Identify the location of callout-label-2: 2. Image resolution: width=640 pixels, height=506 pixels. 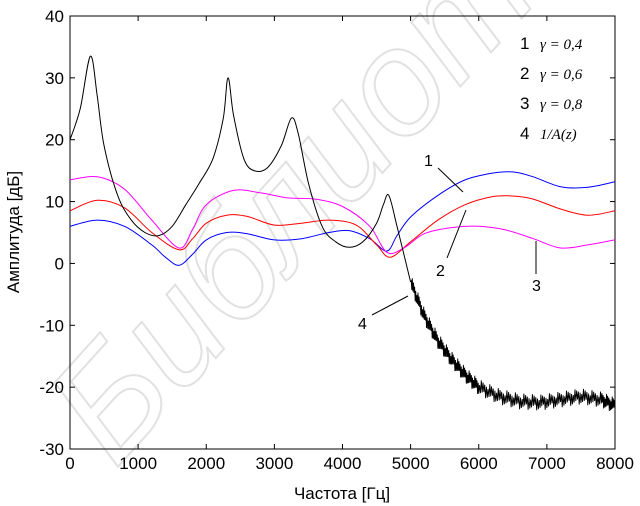
(440, 271).